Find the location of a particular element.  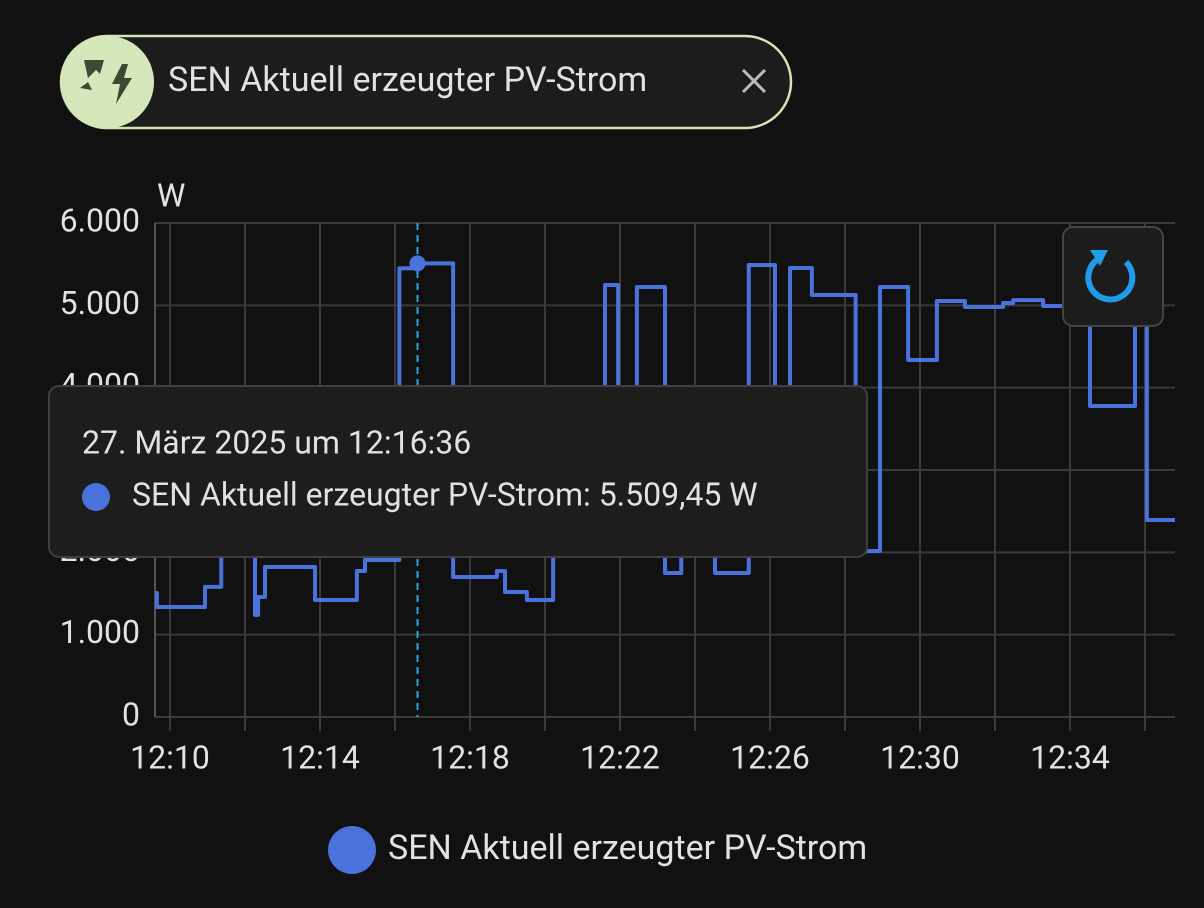

reset-zoom-button is located at coordinates (1113, 276).